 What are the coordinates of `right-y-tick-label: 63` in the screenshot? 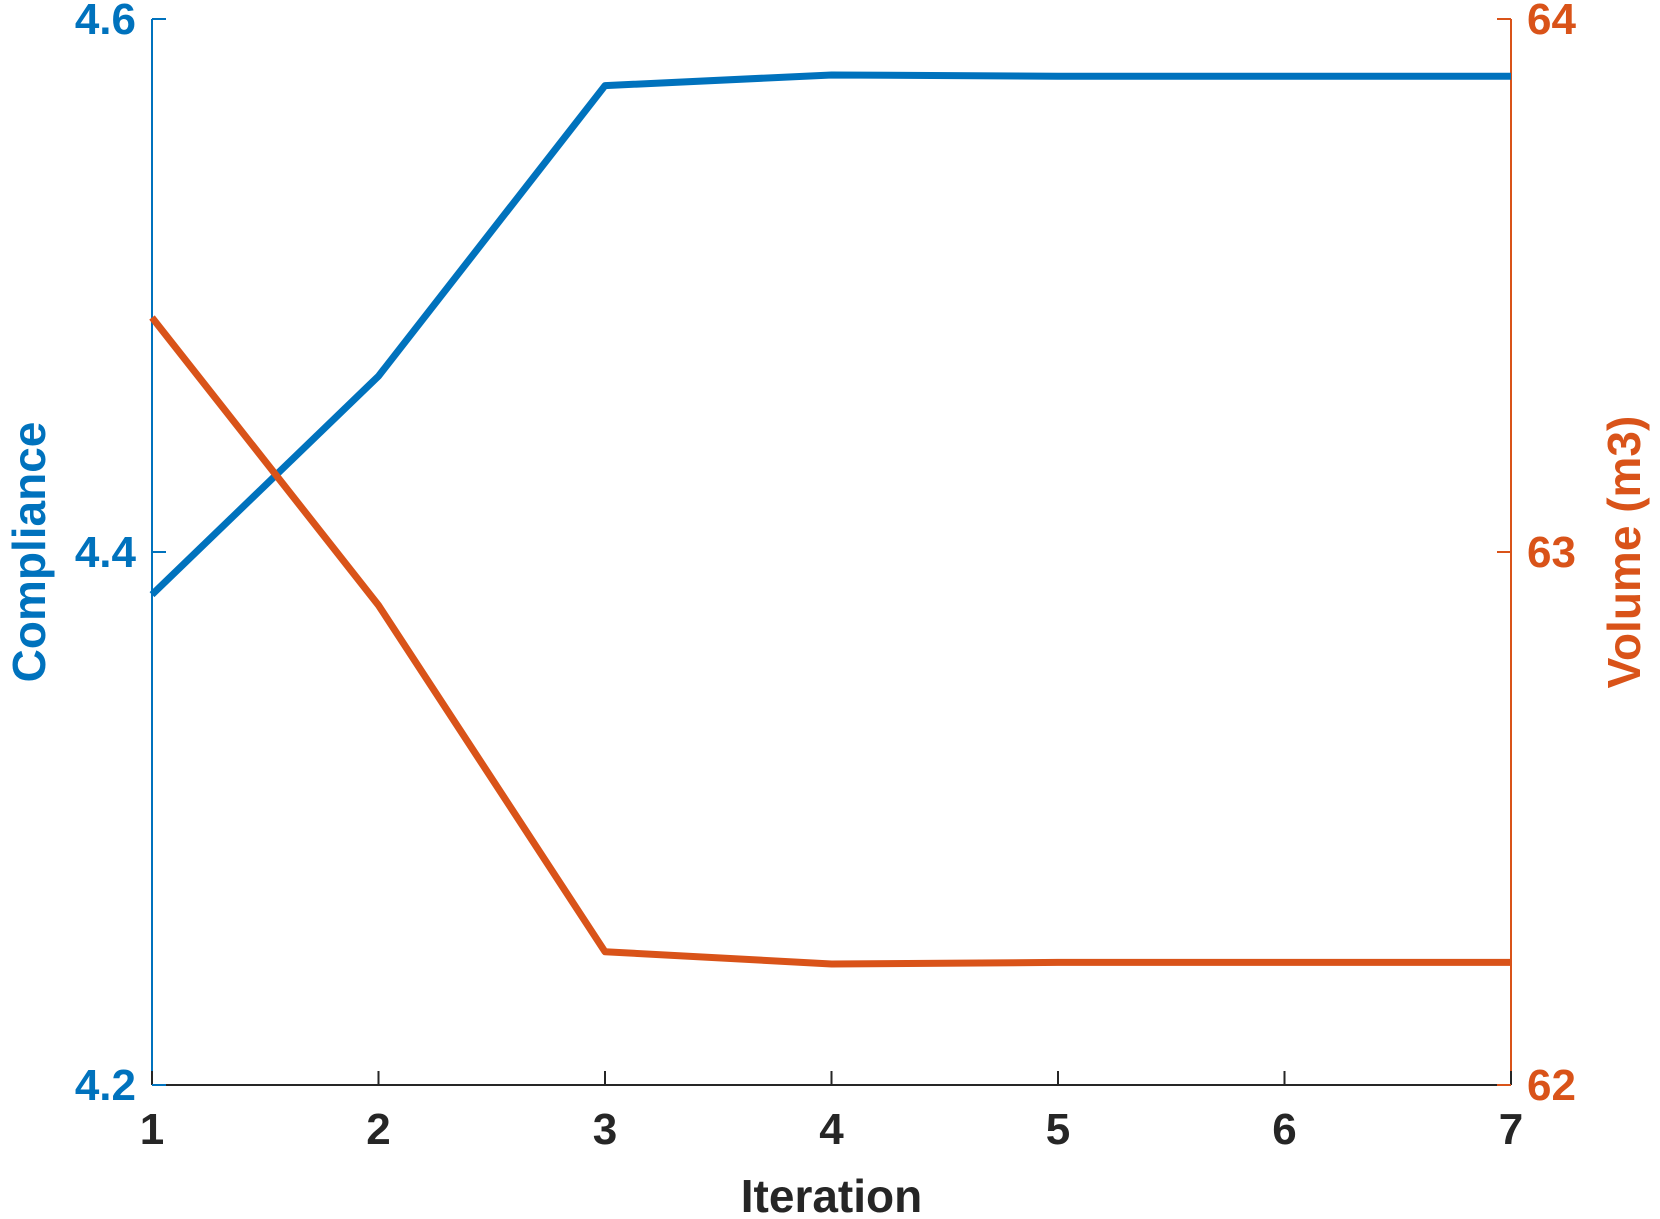 It's located at (1551, 552).